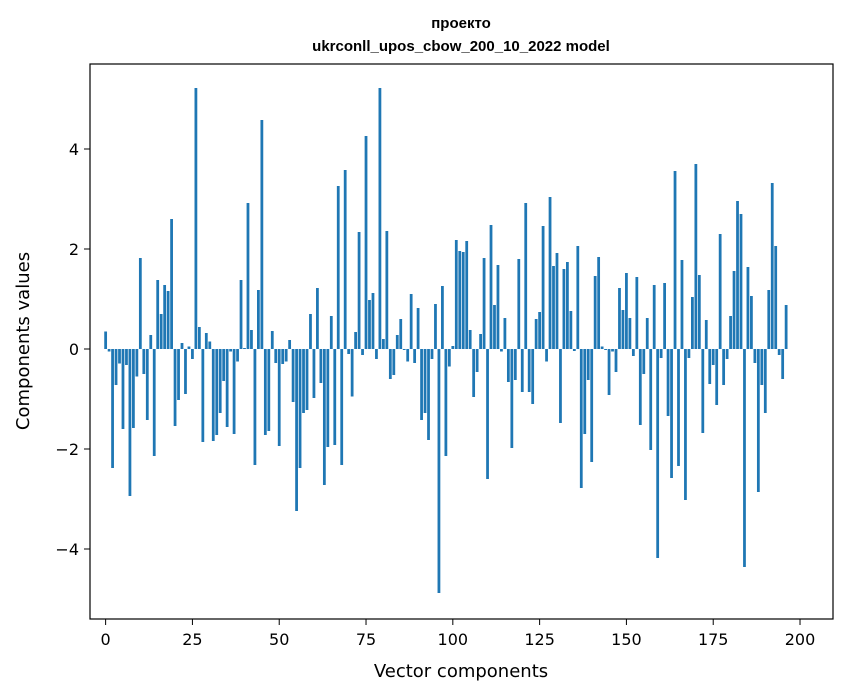 The image size is (847, 696). Describe the element at coordinates (72, 349) in the screenshot. I see `y-axis-ticks: −4 −2 0 2 4` at that location.